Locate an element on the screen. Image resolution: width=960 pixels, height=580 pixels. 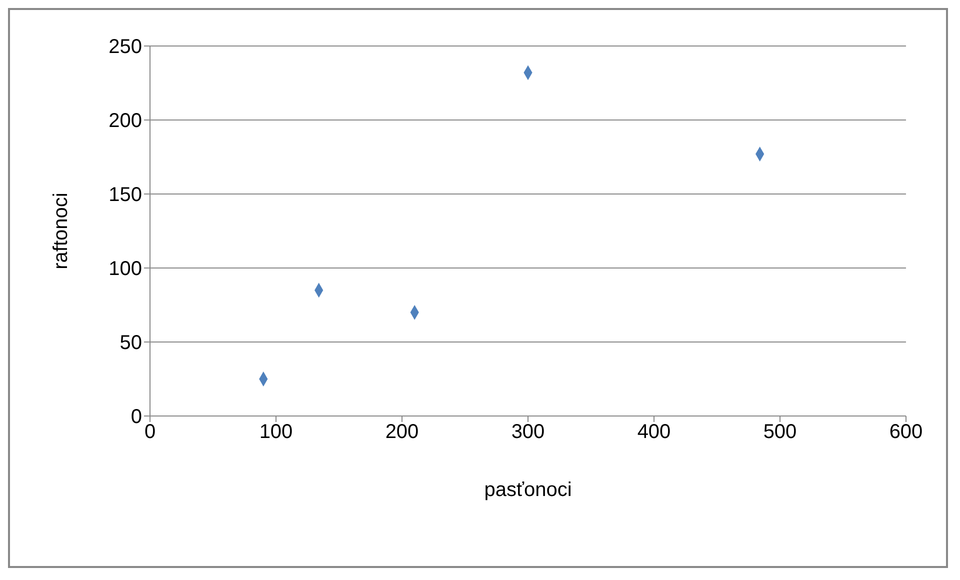
x-tick-label: 500 is located at coordinates (780, 432).